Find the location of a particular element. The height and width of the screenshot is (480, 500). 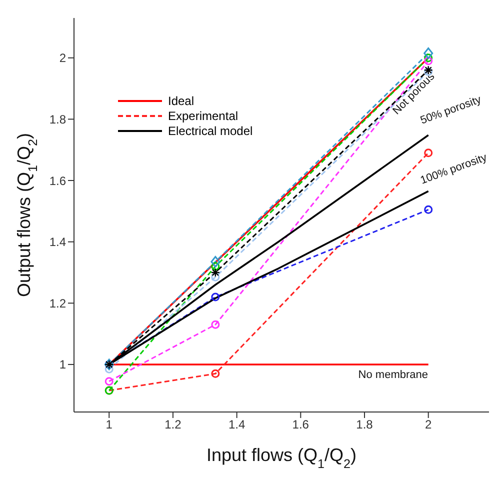

y-tick-label: 1.8 is located at coordinates (57, 119).